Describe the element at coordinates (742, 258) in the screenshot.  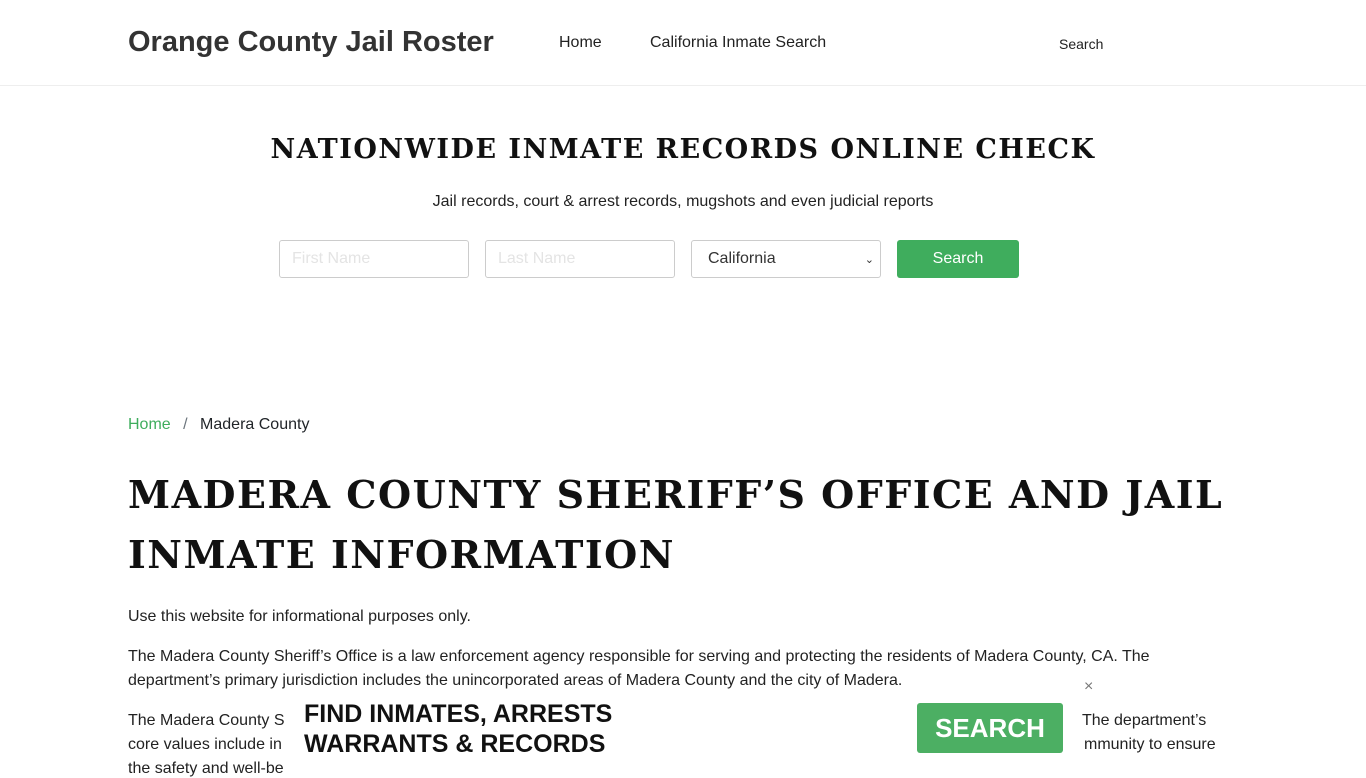
I see `state-value: California` at that location.